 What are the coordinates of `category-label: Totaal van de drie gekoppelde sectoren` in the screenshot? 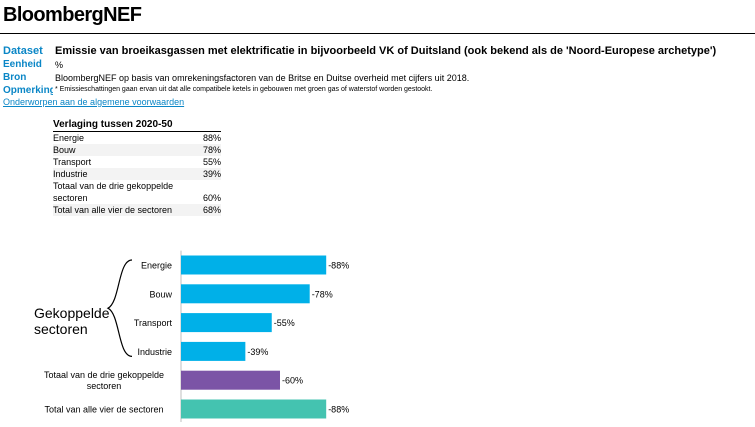 It's located at (104, 380).